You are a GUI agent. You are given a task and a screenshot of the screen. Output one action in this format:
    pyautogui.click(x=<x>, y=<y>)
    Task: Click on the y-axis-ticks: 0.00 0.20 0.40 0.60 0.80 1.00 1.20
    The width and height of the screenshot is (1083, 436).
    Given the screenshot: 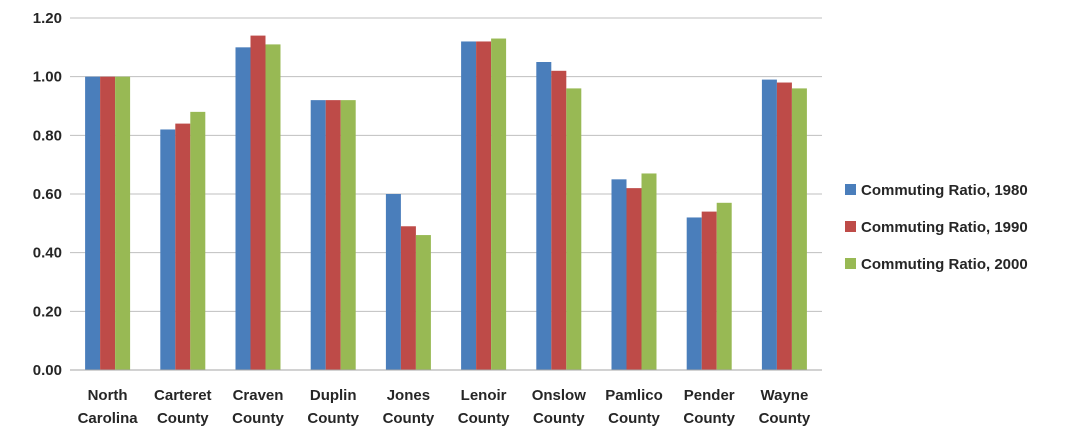 What is the action you would take?
    pyautogui.click(x=47, y=194)
    